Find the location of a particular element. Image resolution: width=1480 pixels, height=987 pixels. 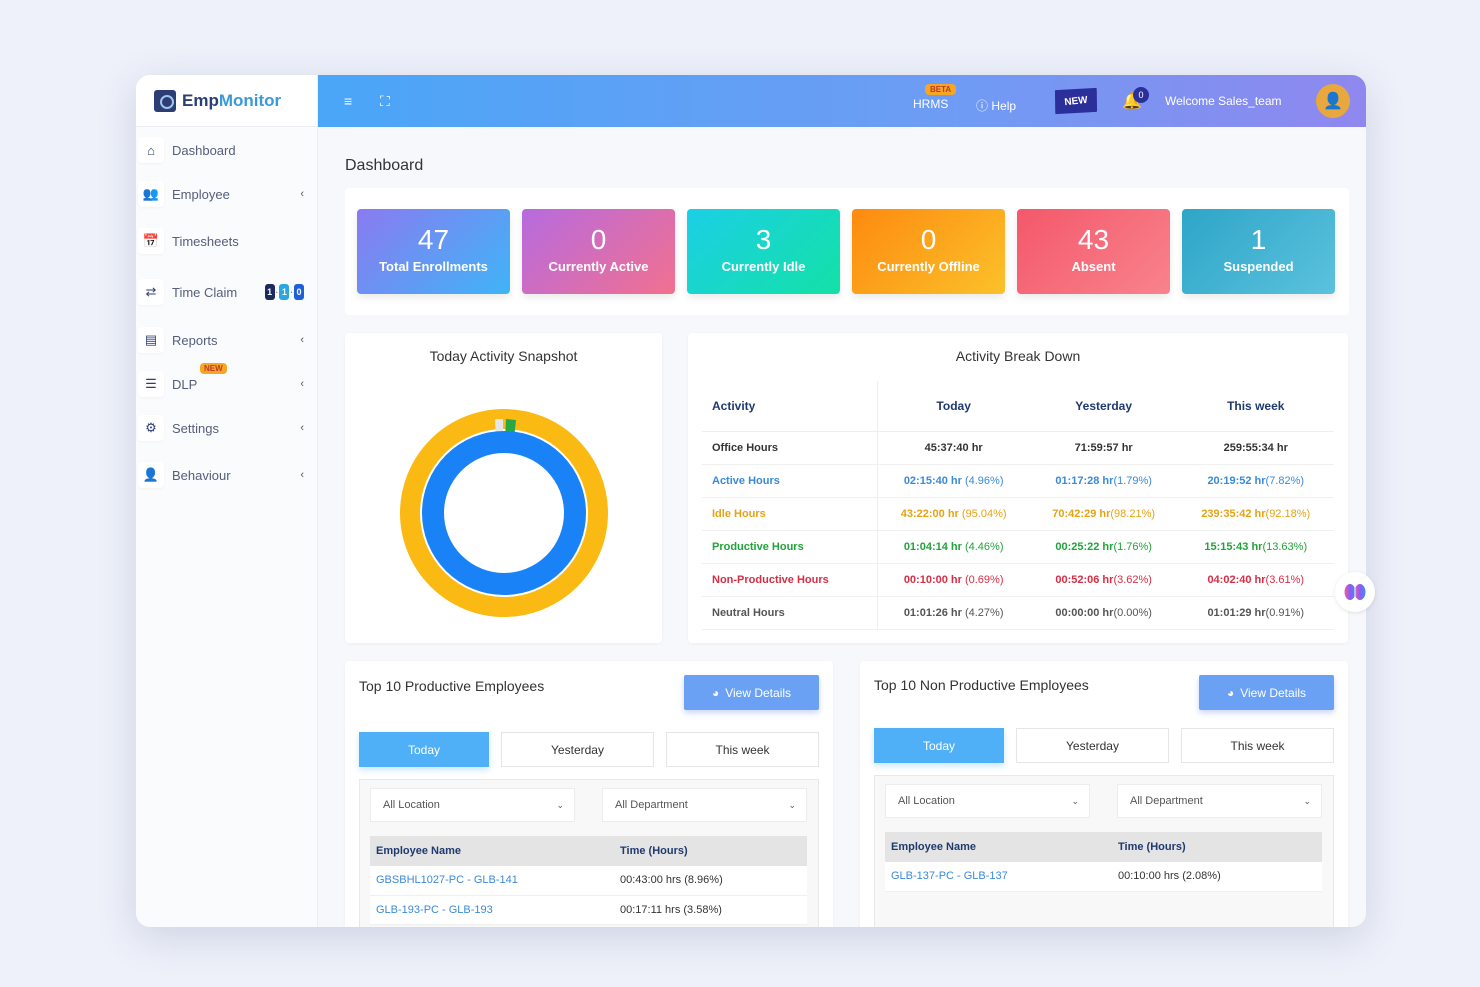

time-percent: (3.61%) is located at coordinates (1285, 579).